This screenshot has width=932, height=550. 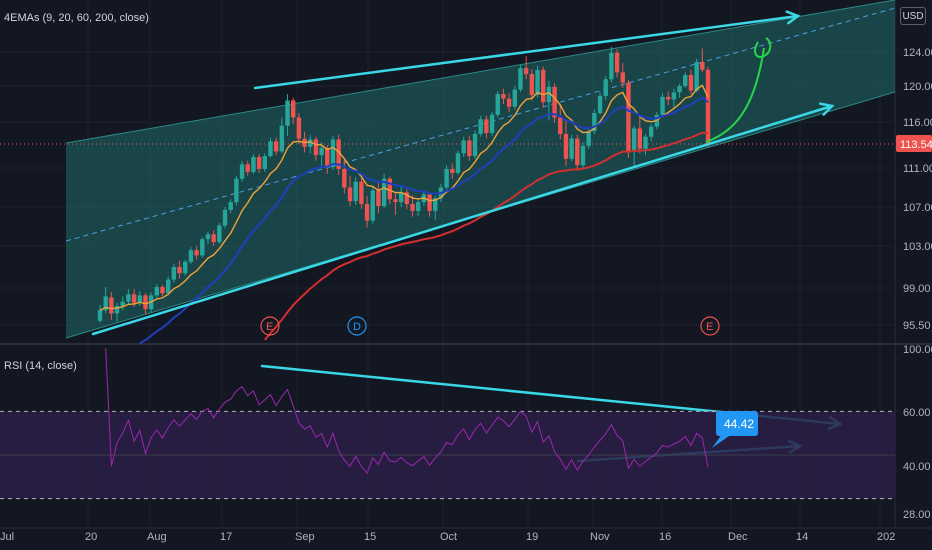 What do you see at coordinates (917, 247) in the screenshot?
I see `price-tick-label: 103.00` at bounding box center [917, 247].